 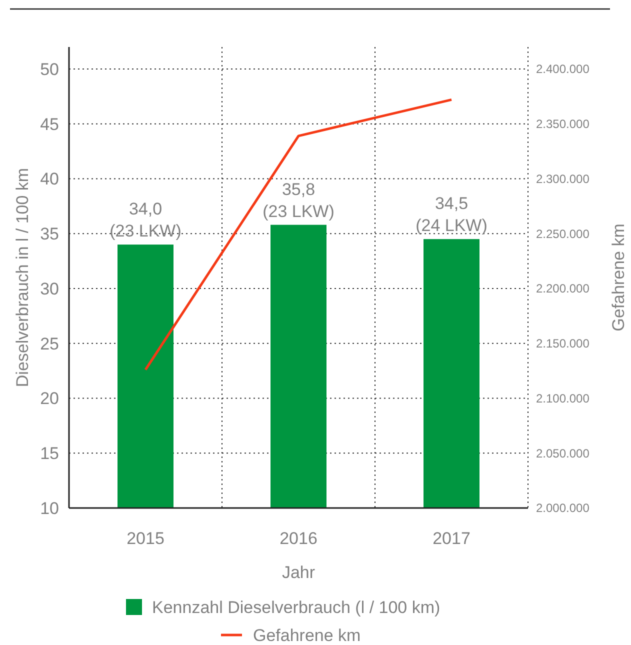 What do you see at coordinates (563, 453) in the screenshot?
I see `y2-tick-label: 2.050.000` at bounding box center [563, 453].